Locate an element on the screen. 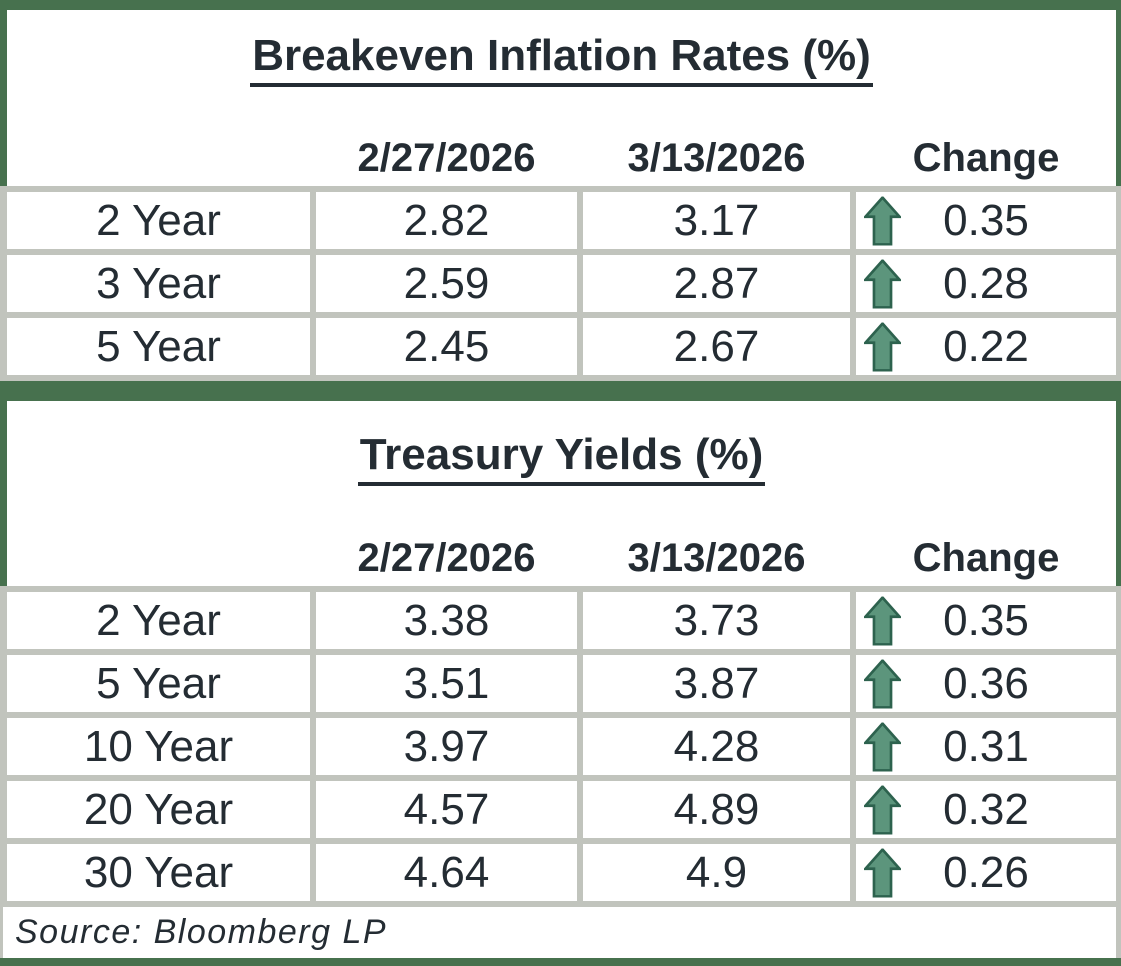 The height and width of the screenshot is (966, 1121). value-cell-date-1: 4.57 is located at coordinates (446, 809).